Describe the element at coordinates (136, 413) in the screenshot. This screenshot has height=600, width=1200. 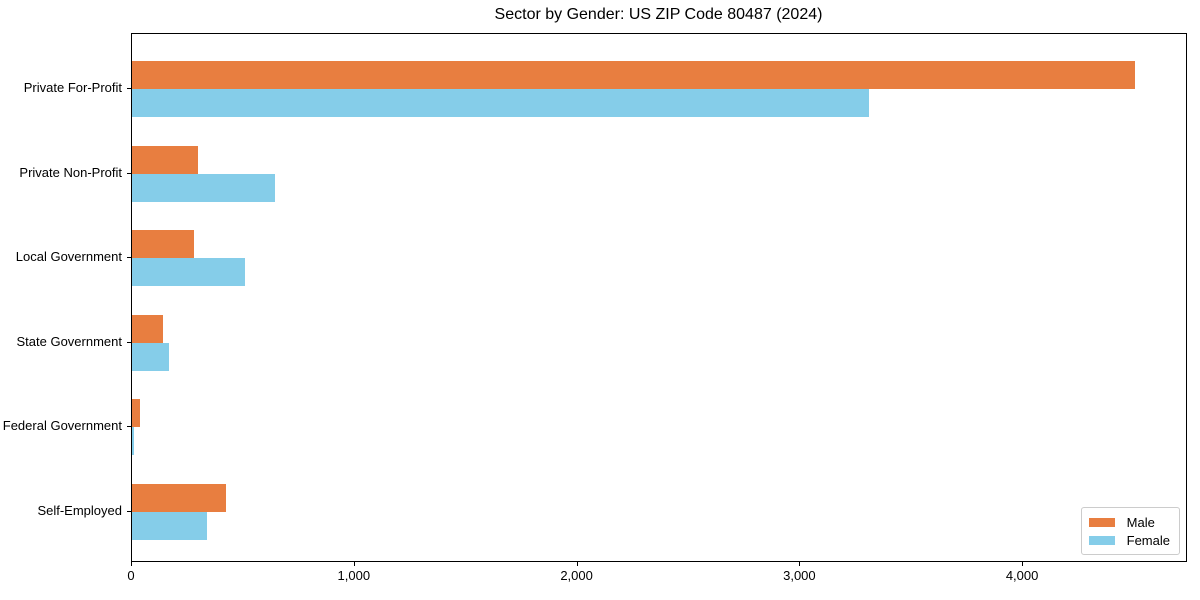
I see `bar-male-federal-government` at that location.